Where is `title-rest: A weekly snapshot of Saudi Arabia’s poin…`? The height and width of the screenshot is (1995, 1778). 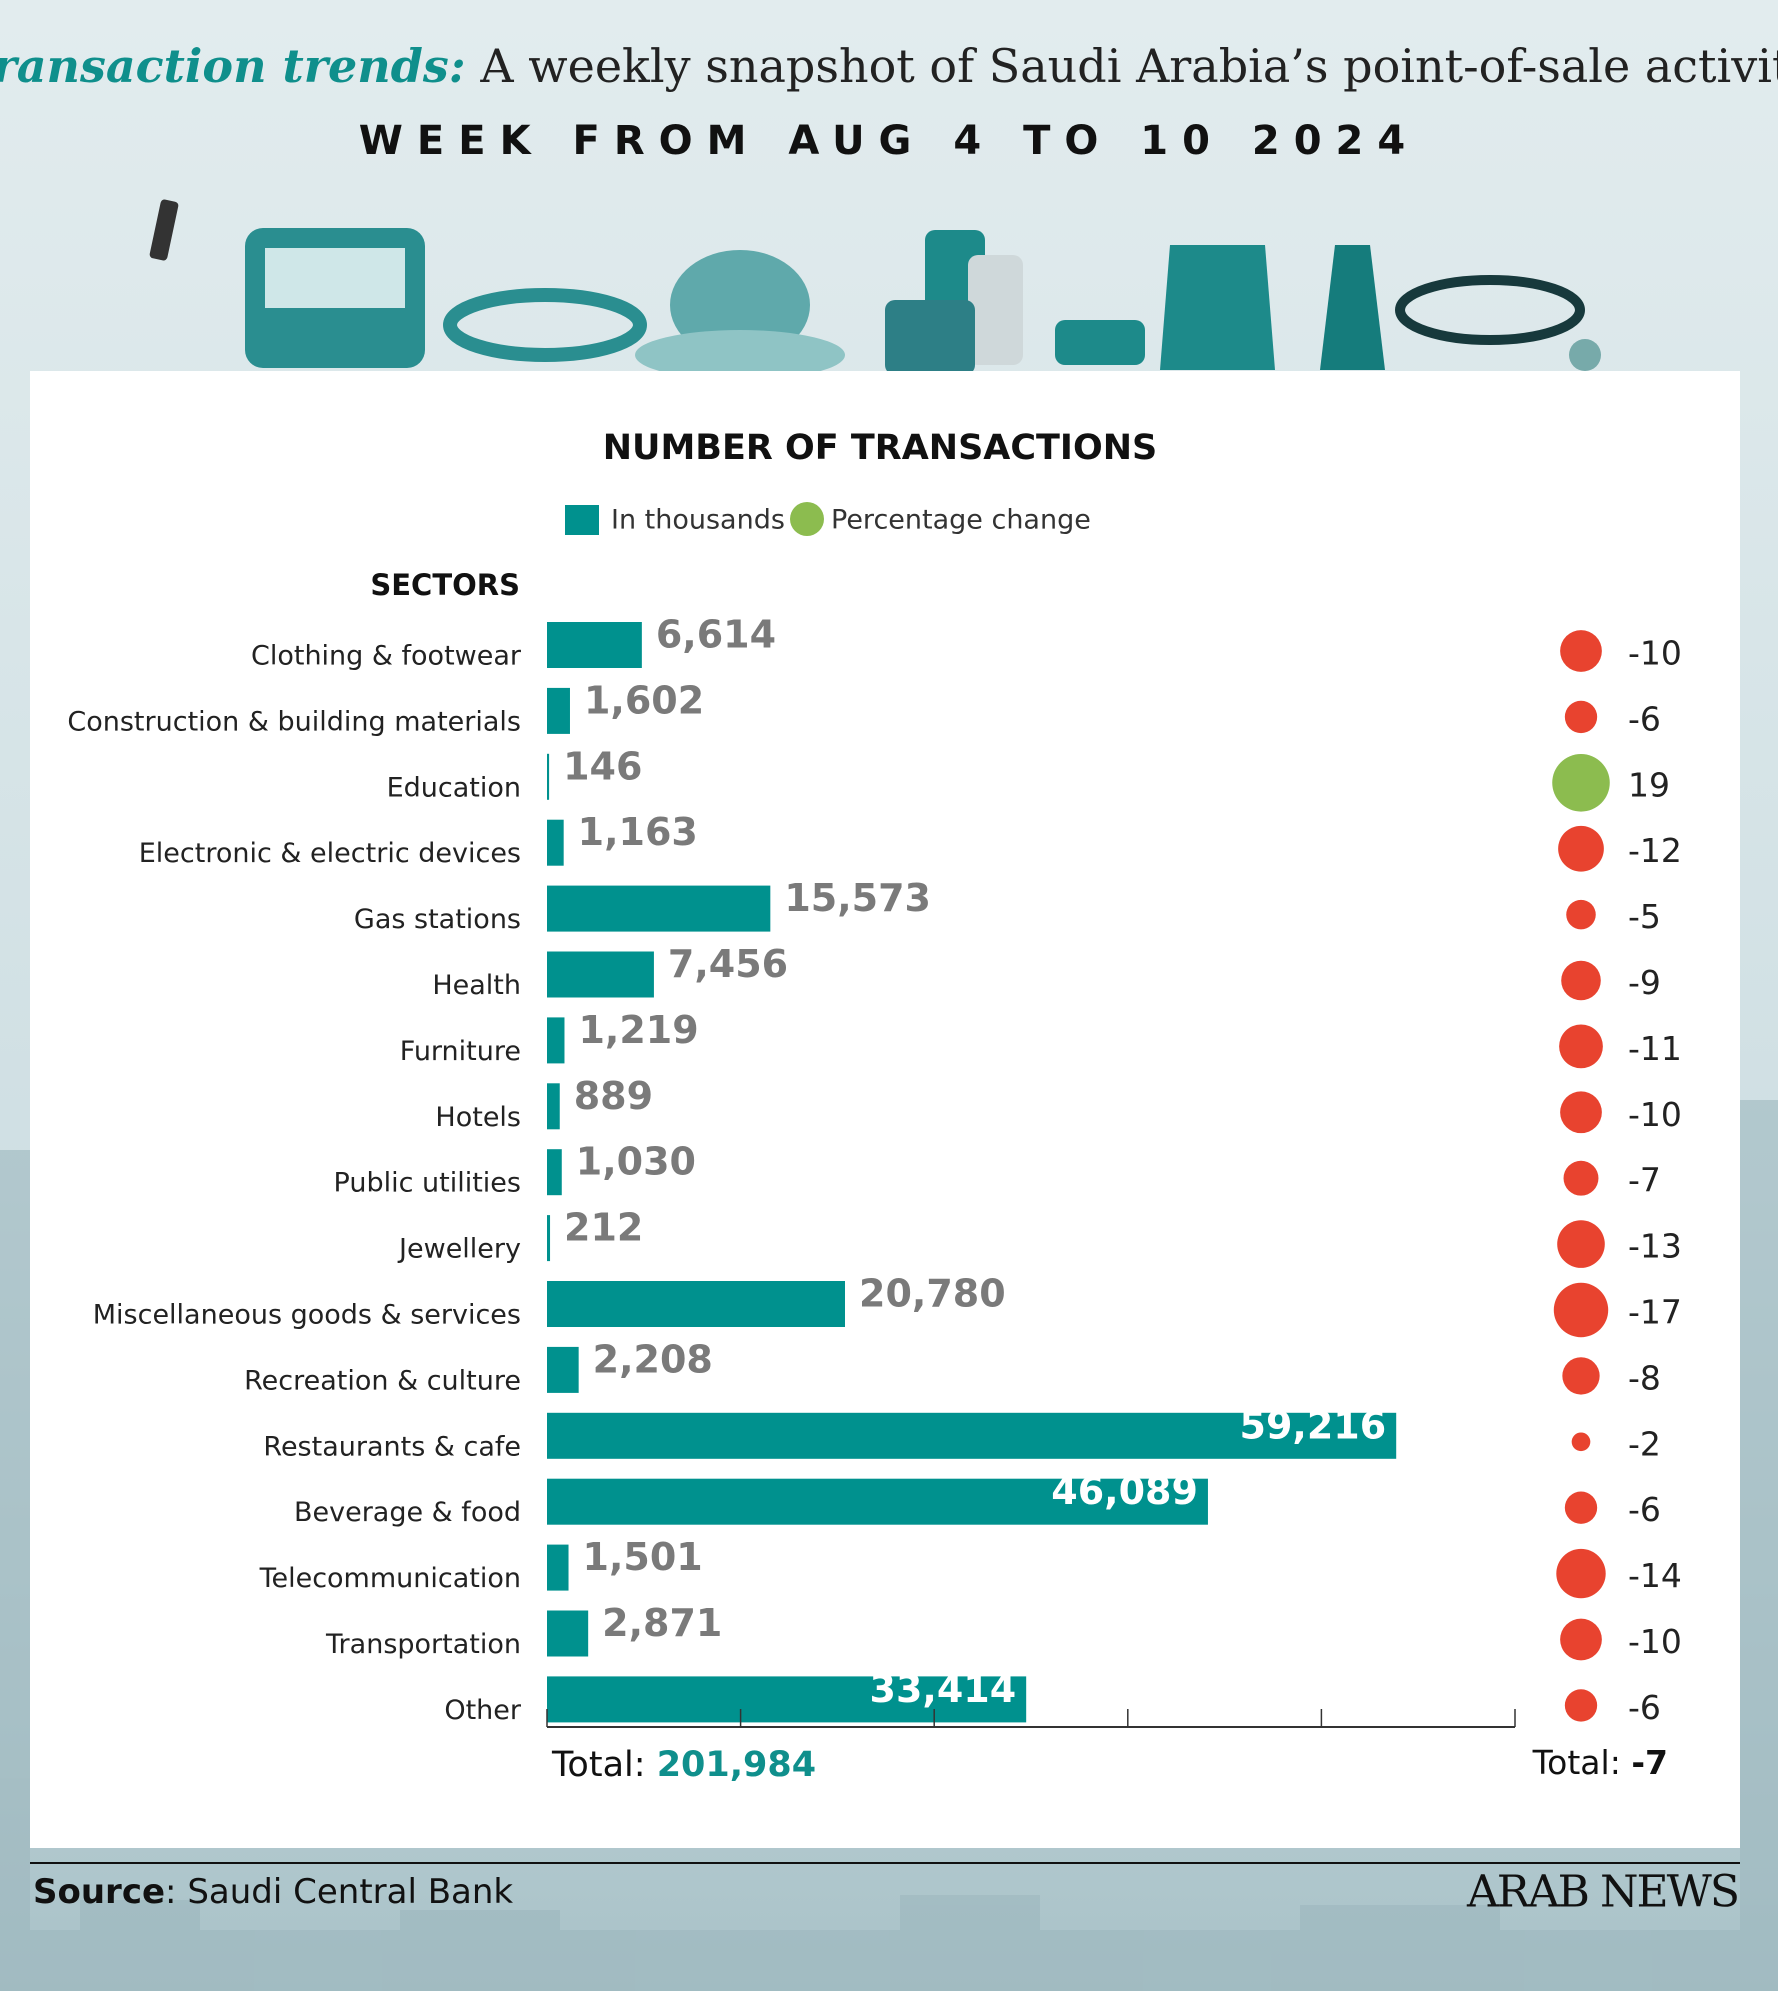 title-rest: A weekly snapshot of Saudi Arabia’s poin… is located at coordinates (1128, 66).